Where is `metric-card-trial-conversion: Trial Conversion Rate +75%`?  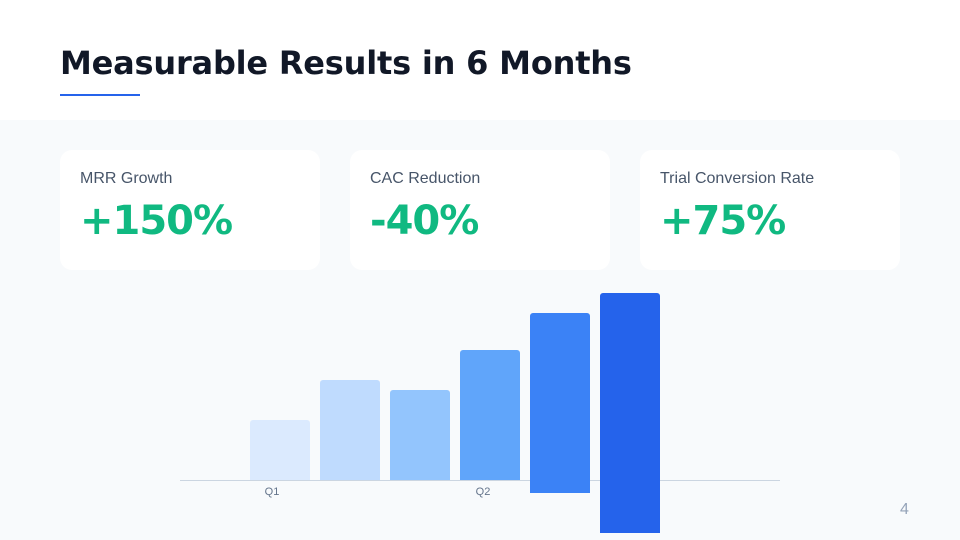 metric-card-trial-conversion: Trial Conversion Rate +75% is located at coordinates (770, 210).